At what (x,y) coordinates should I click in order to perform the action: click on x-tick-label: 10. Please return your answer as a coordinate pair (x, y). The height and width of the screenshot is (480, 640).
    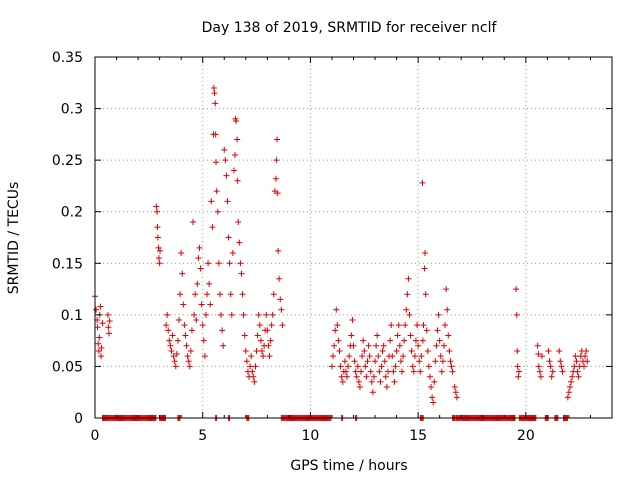
    Looking at the image, I should click on (311, 436).